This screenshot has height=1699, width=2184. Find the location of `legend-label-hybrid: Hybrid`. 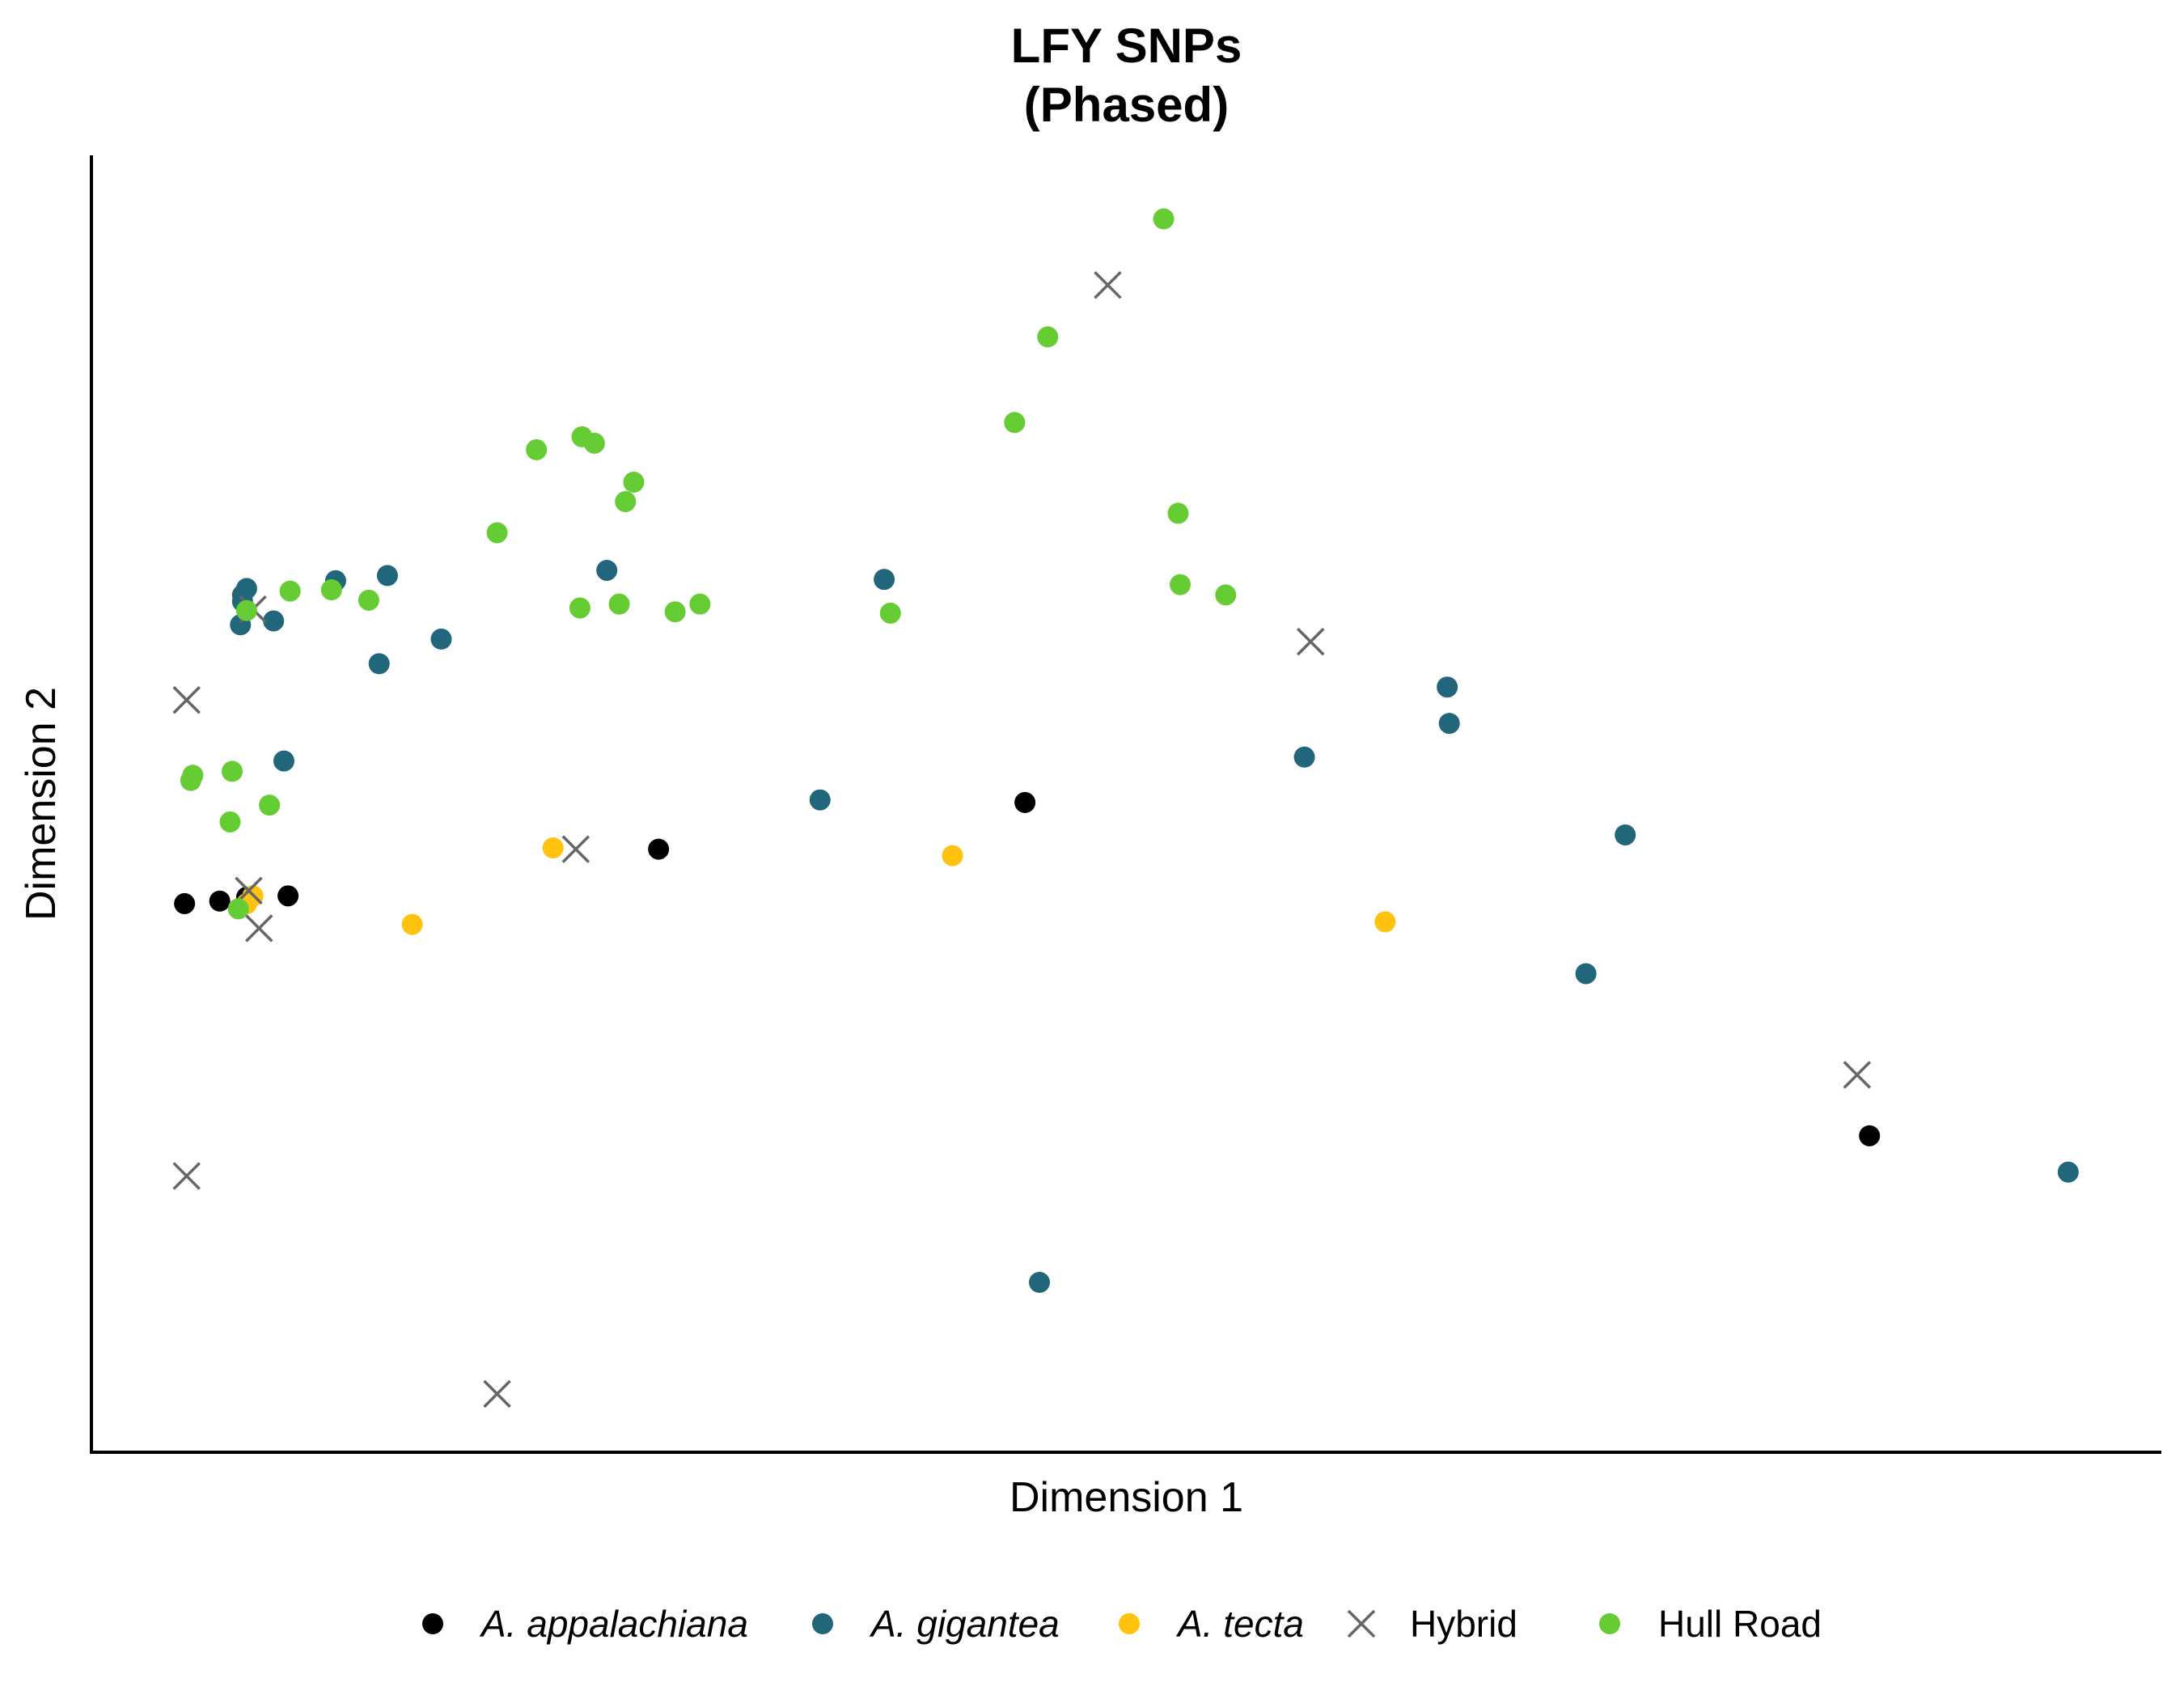

legend-label-hybrid: Hybrid is located at coordinates (1463, 1624).